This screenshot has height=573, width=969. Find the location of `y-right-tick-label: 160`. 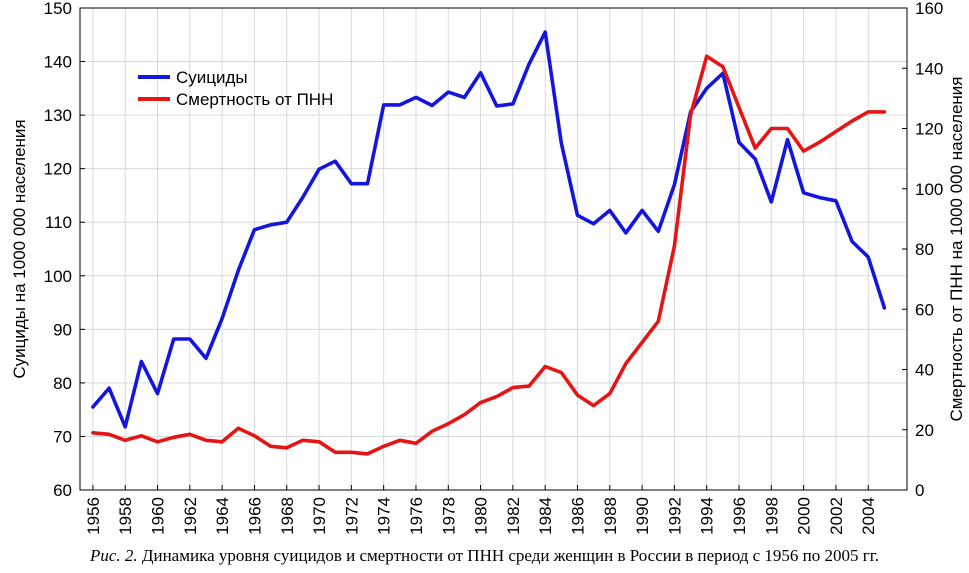

y-right-tick-label: 160 is located at coordinates (929, 9).